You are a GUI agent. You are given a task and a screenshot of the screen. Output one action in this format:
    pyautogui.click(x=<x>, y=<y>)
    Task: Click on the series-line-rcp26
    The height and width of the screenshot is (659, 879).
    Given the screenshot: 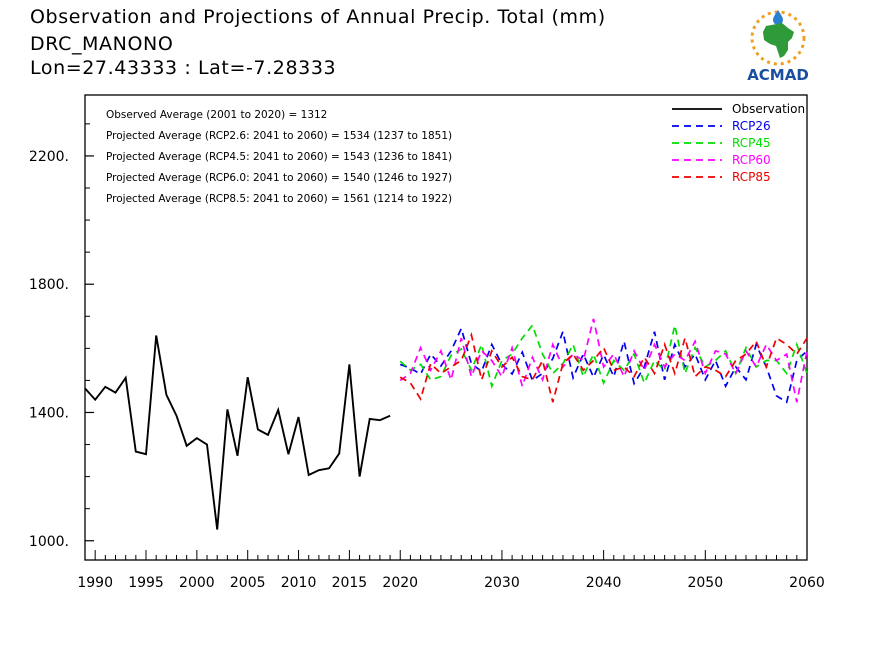 What is the action you would take?
    pyautogui.click(x=603, y=365)
    